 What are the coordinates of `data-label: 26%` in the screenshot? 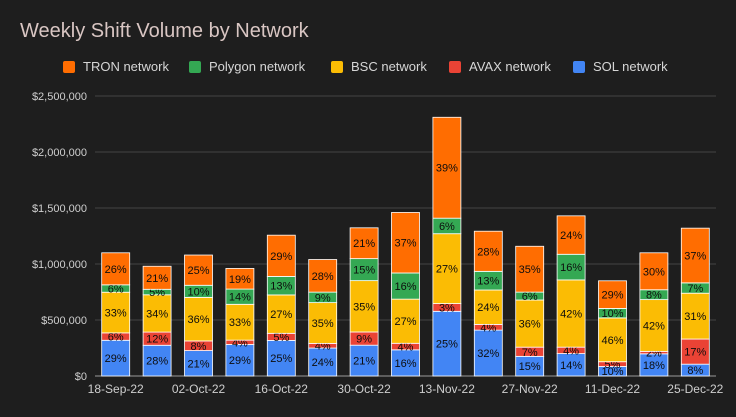 It's located at (116, 270).